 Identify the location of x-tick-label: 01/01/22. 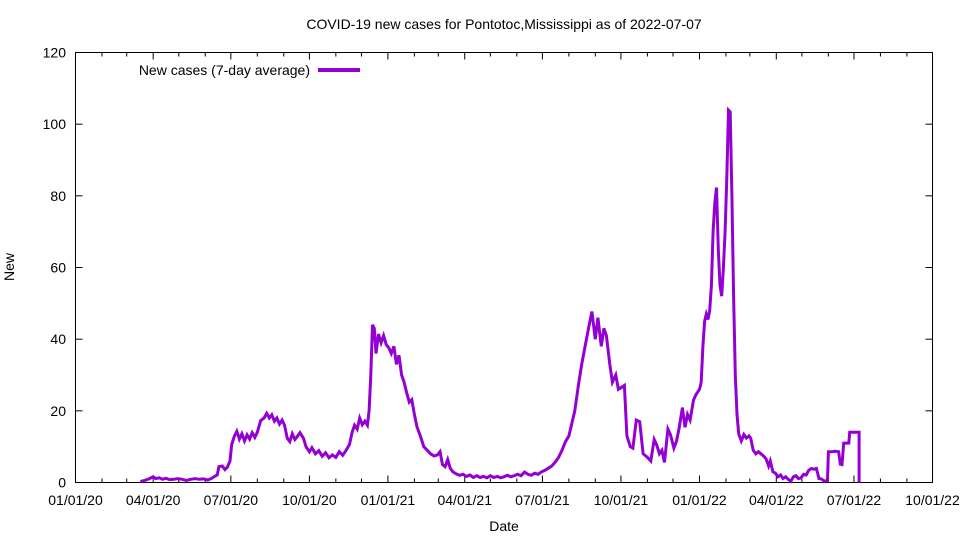
(699, 500).